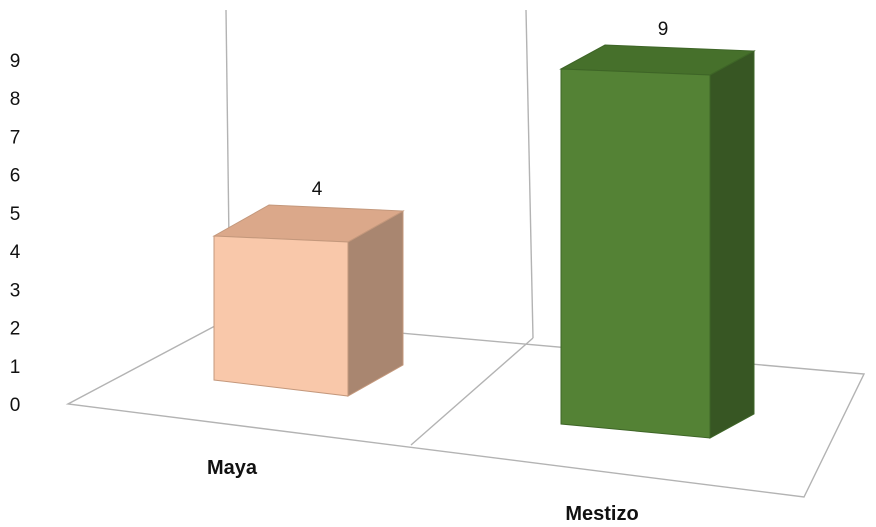 The height and width of the screenshot is (527, 876). I want to click on y-tick-label: 4, so click(15, 252).